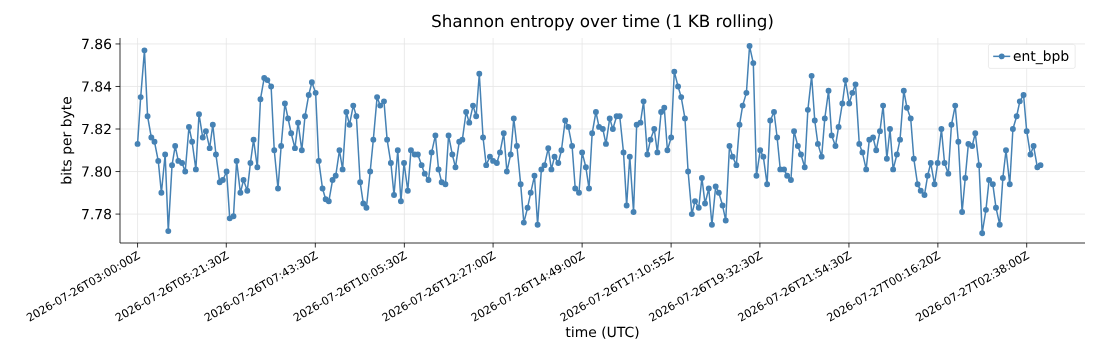 This screenshot has width=1100, height=360. What do you see at coordinates (1041, 57) in the screenshot?
I see `legend-label: ent_bpb` at bounding box center [1041, 57].